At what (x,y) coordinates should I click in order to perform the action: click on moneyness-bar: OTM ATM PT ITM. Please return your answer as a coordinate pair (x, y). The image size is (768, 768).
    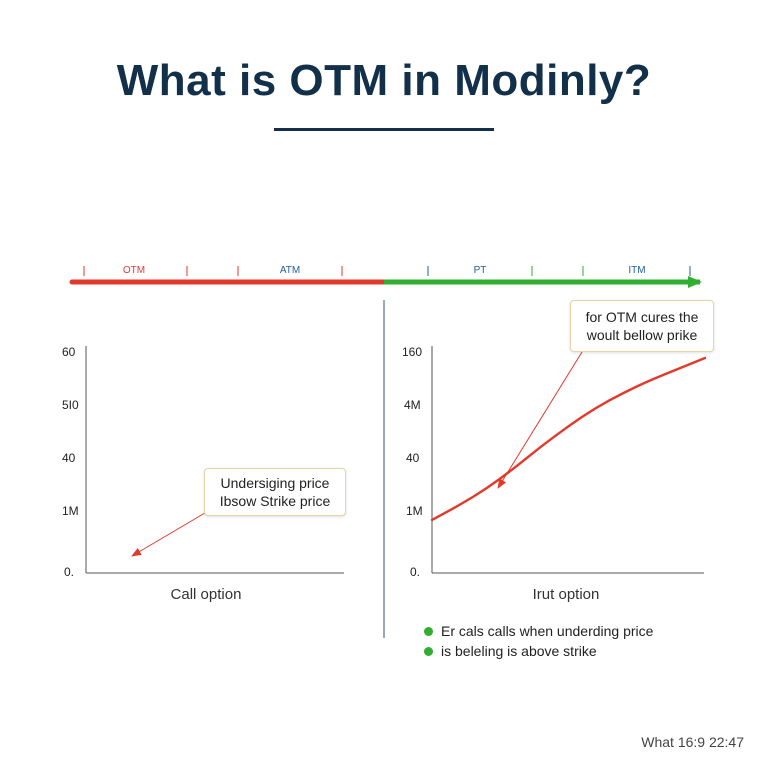
    Looking at the image, I should click on (385, 276).